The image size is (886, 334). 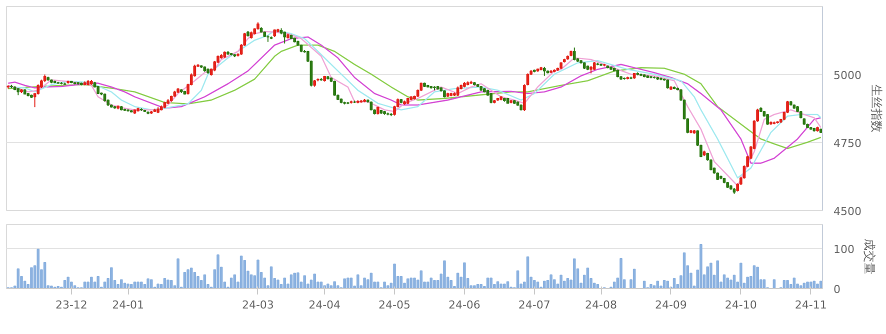 I want to click on y-tick-label: 100, so click(x=844, y=249).